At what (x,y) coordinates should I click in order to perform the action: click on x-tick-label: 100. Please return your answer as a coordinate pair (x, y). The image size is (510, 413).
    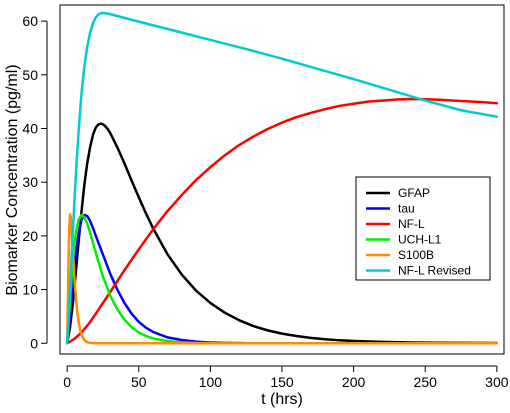
    Looking at the image, I should click on (211, 382).